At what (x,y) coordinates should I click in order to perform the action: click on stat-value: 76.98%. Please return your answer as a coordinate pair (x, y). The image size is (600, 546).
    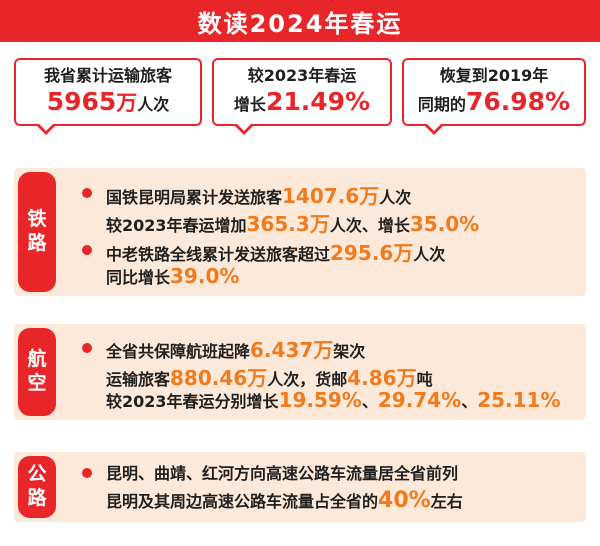
    Looking at the image, I should click on (518, 102).